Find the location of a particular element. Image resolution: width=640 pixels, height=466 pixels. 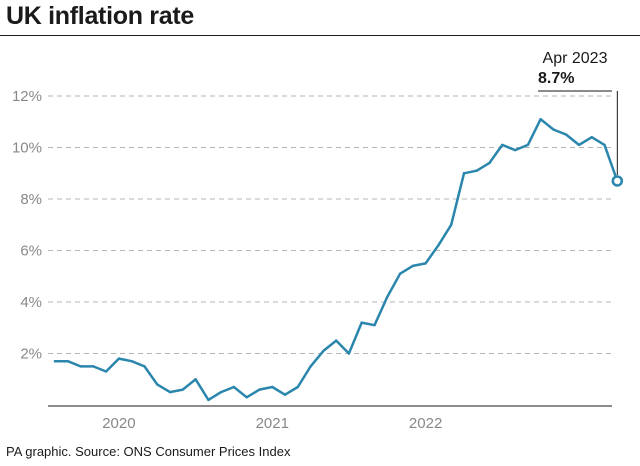

y-tick-label: 12% is located at coordinates (27, 96).